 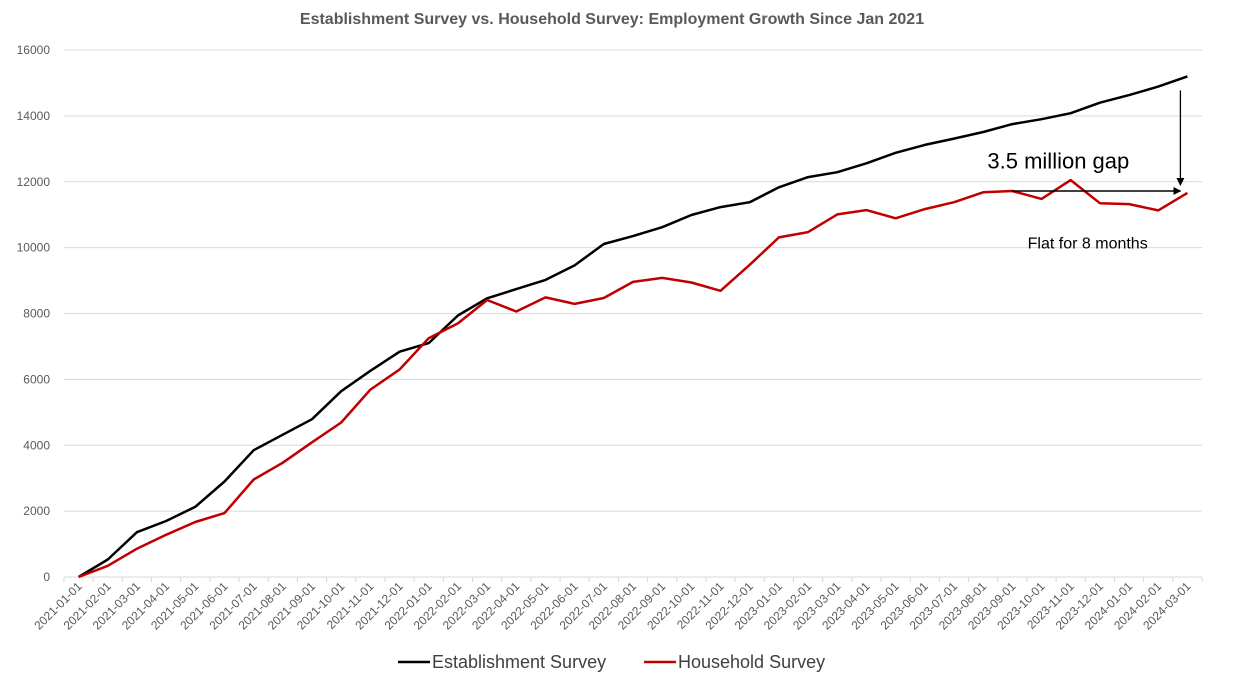 What do you see at coordinates (36, 379) in the screenshot?
I see `y-tick-label: 6000` at bounding box center [36, 379].